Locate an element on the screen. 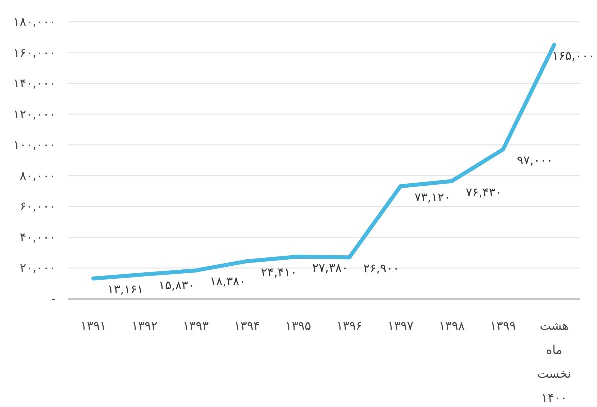 The height and width of the screenshot is (407, 597). y-tick-label: ۸۰,۰۰۰ is located at coordinates (38, 175).